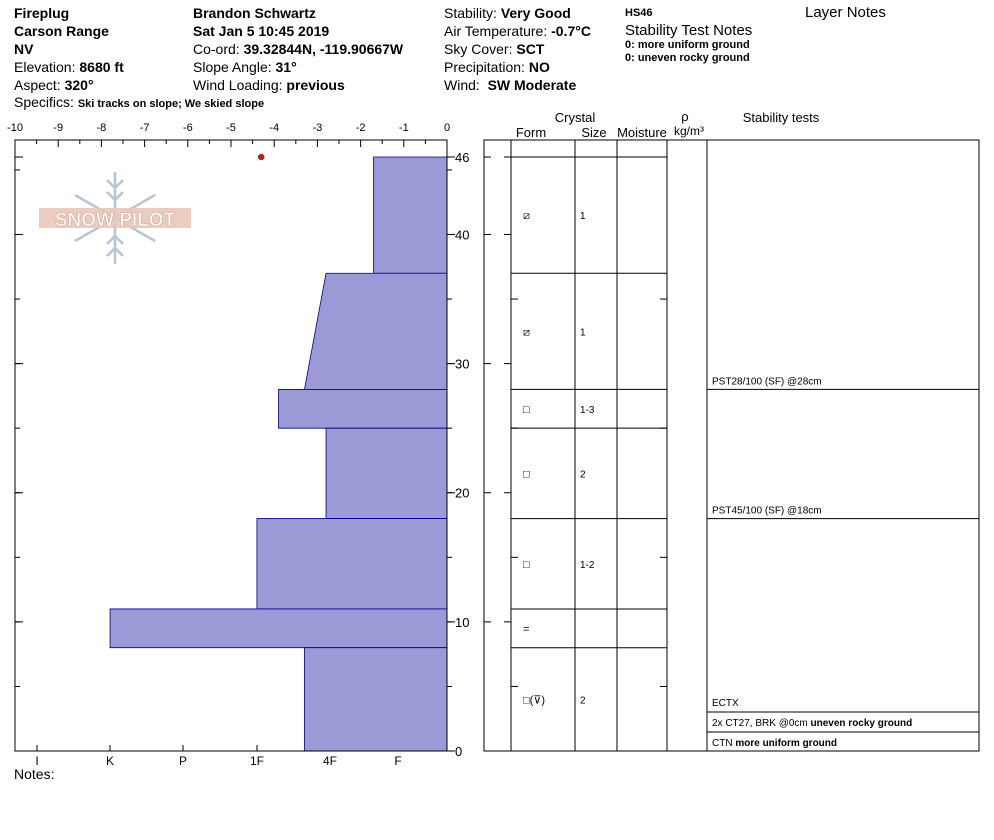 The width and height of the screenshot is (994, 840). What do you see at coordinates (462, 234) in the screenshot?
I see `height-tick-label: 40` at bounding box center [462, 234].